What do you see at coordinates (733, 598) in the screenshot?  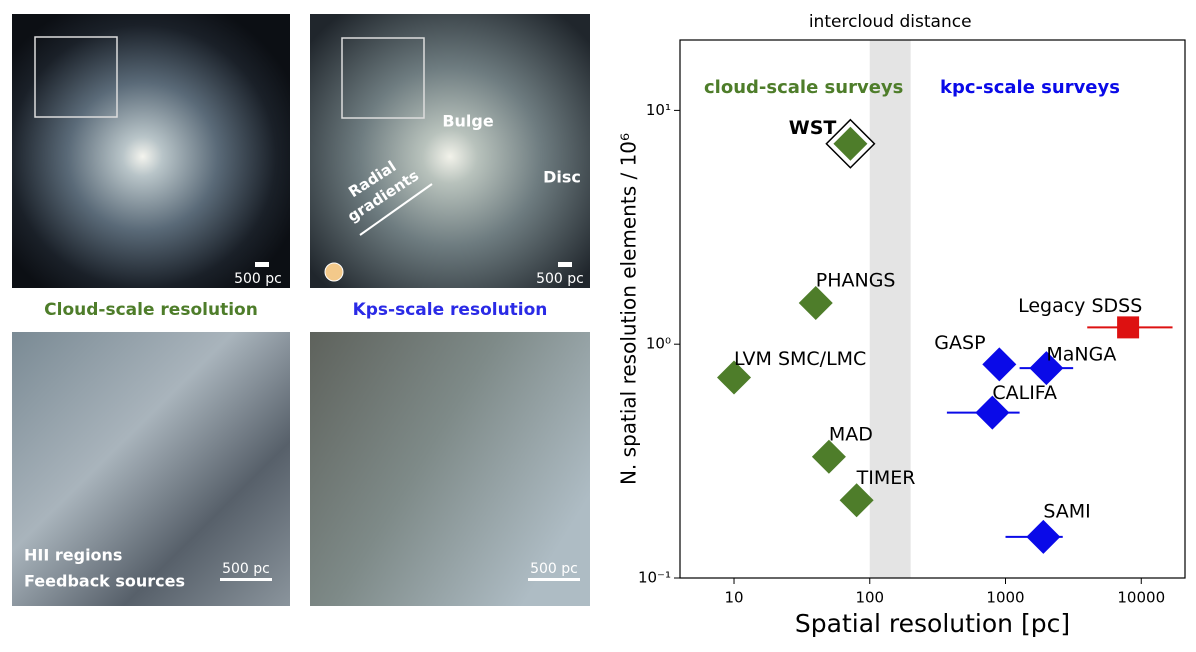 I see `x-tick-label: 10` at bounding box center [733, 598].